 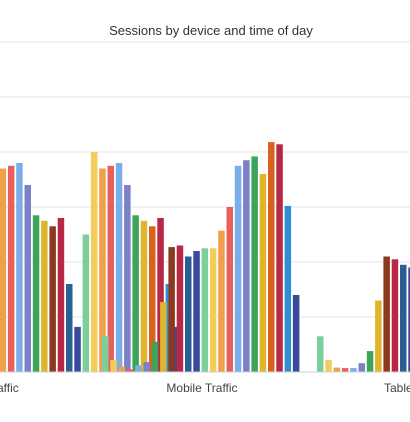 I want to click on chart-title: Sessions by device and time of day, so click(x=211, y=30).